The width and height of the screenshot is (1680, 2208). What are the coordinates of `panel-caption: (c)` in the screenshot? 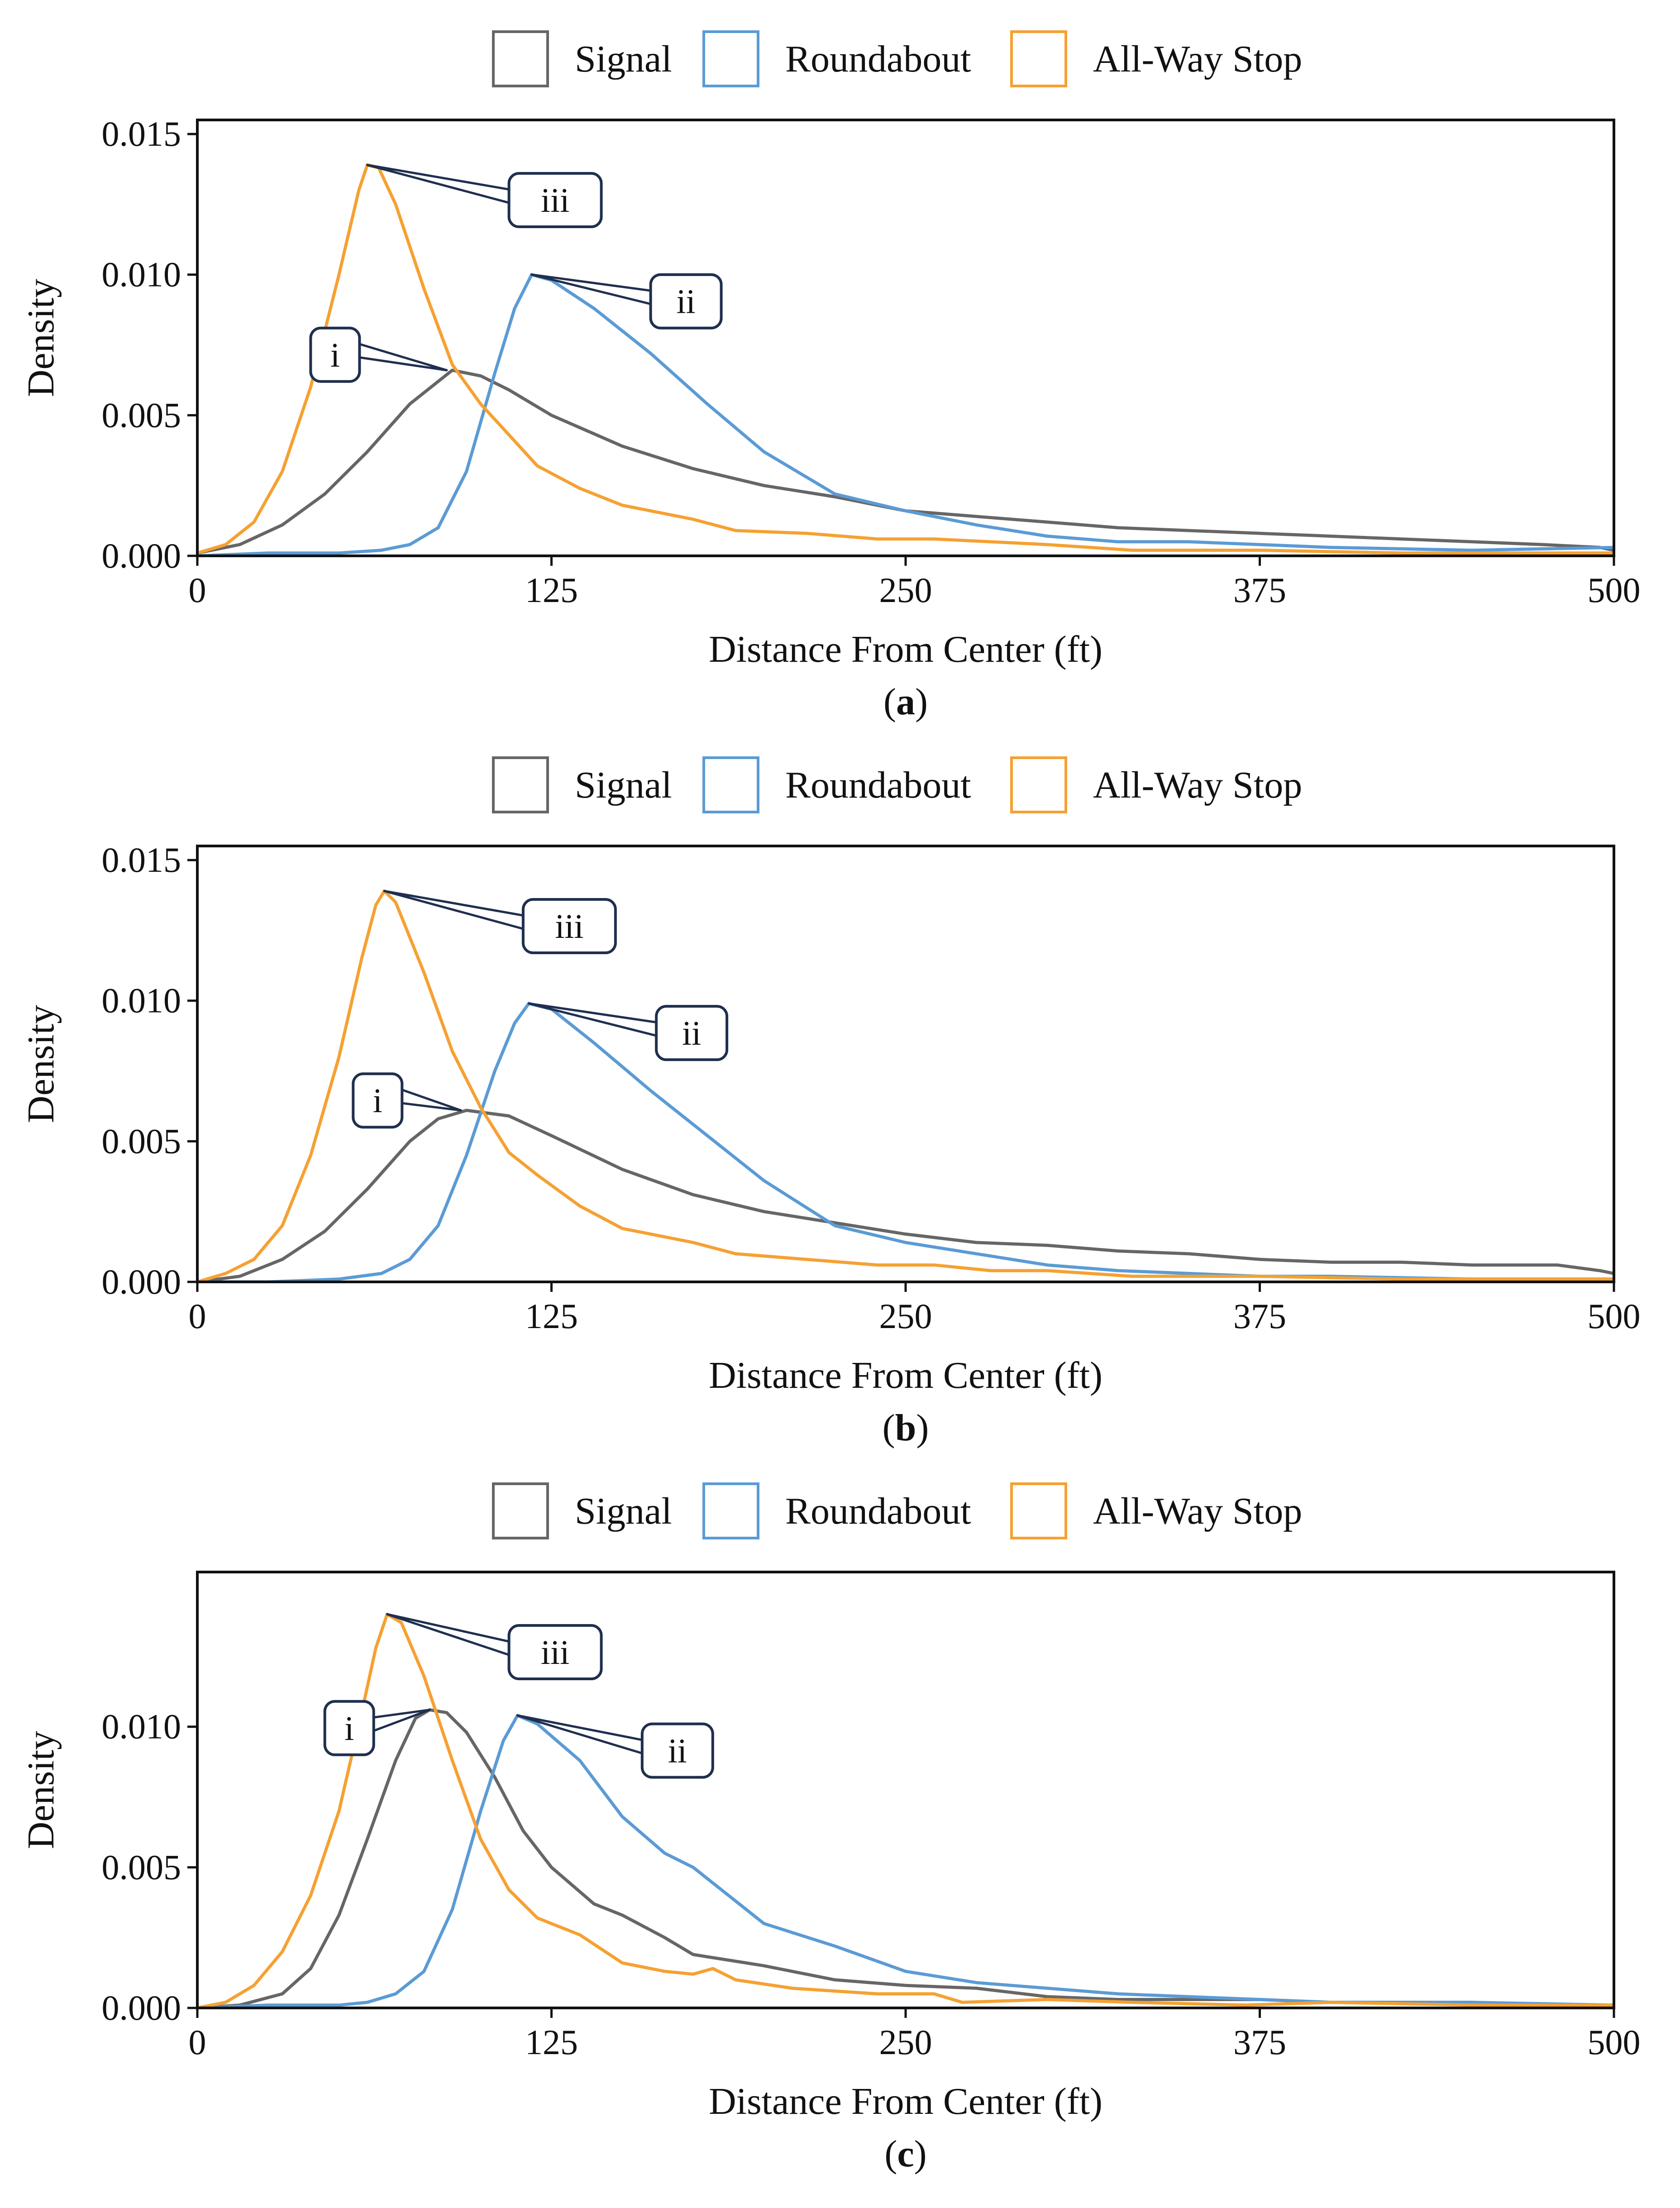 It's located at (905, 2154).